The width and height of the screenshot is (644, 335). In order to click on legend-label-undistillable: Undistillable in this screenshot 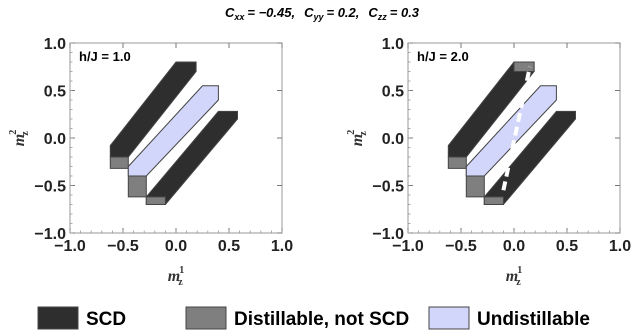, I will do `click(533, 319)`.